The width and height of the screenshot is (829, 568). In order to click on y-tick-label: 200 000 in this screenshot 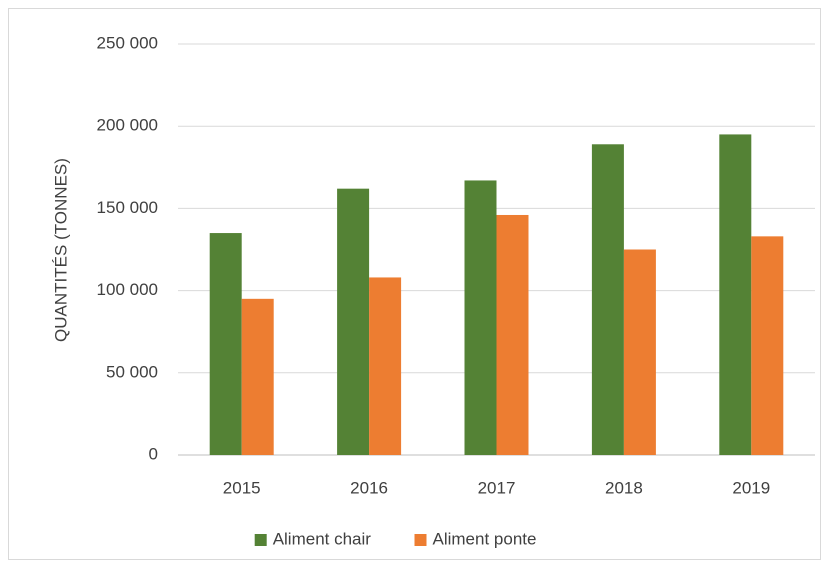, I will do `click(127, 125)`.